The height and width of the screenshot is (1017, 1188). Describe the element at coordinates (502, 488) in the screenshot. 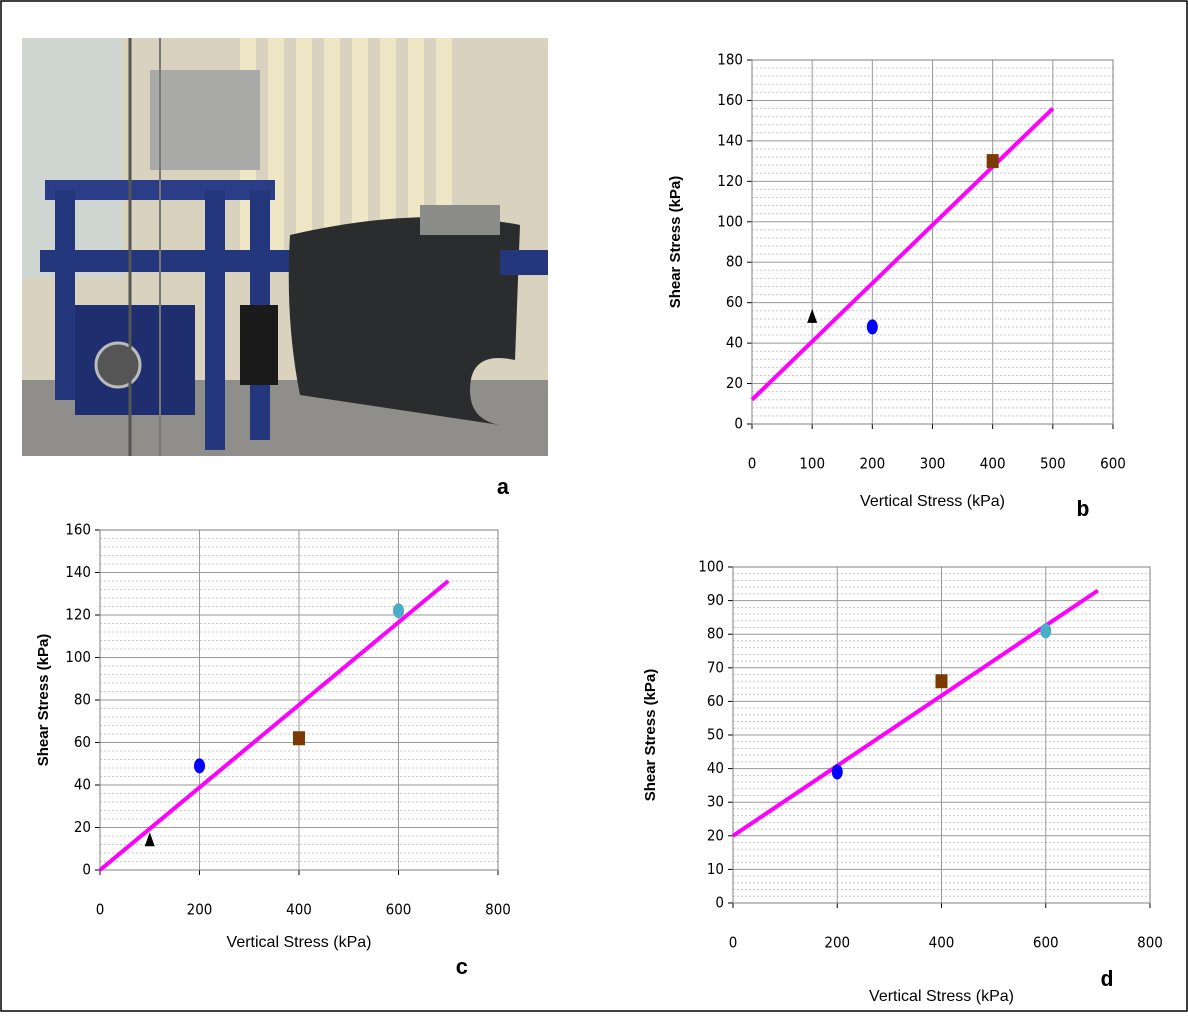

I see `panel-label: a` at that location.